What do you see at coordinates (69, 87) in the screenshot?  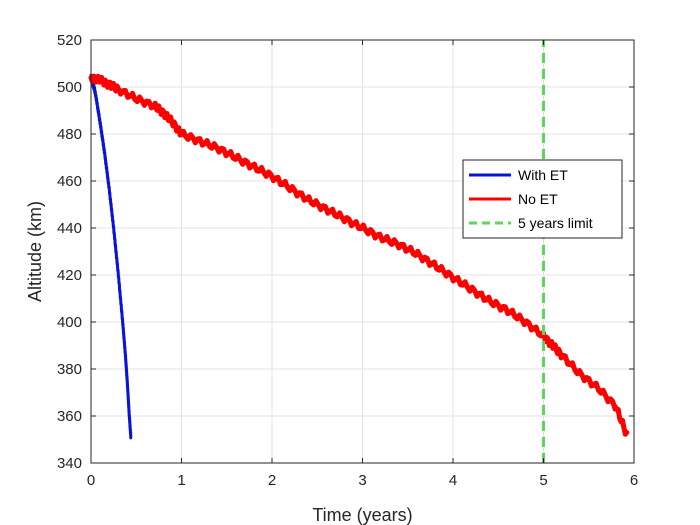 I see `y-tick-label: 500` at bounding box center [69, 87].